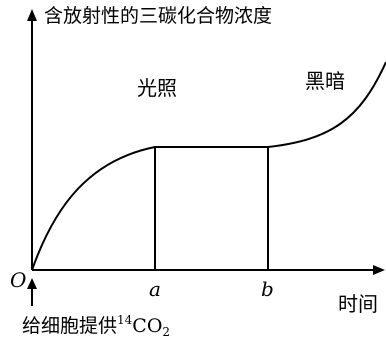 This screenshot has width=386, height=337. I want to click on isotope-mass: 14, so click(125, 320).